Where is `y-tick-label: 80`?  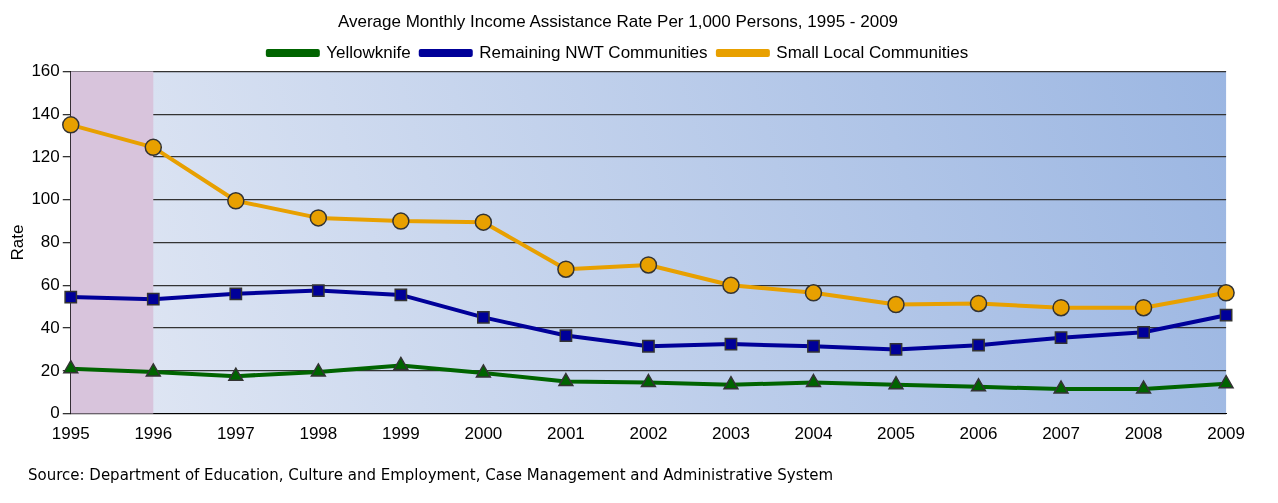
y-tick-label: 80 is located at coordinates (50, 242).